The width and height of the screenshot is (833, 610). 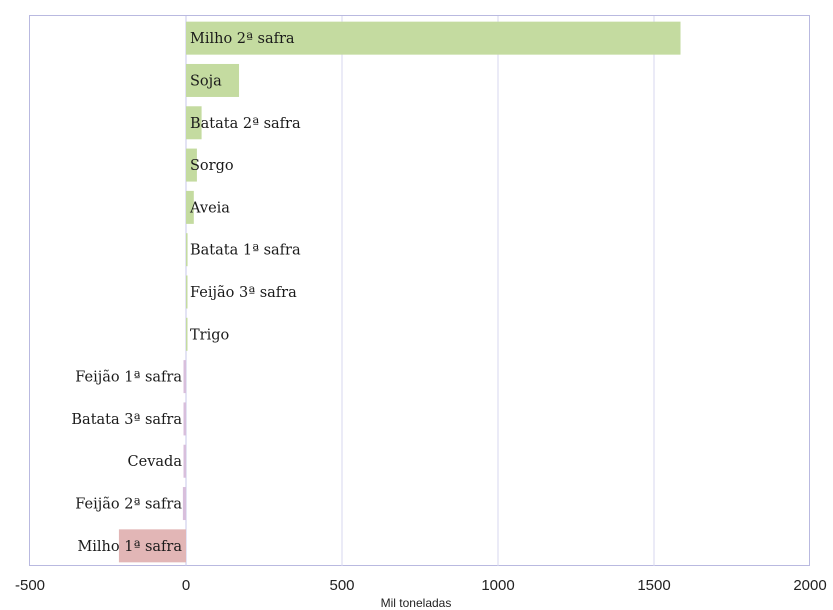 What do you see at coordinates (128, 505) in the screenshot?
I see `category-label: Feijão 2ª safra` at bounding box center [128, 505].